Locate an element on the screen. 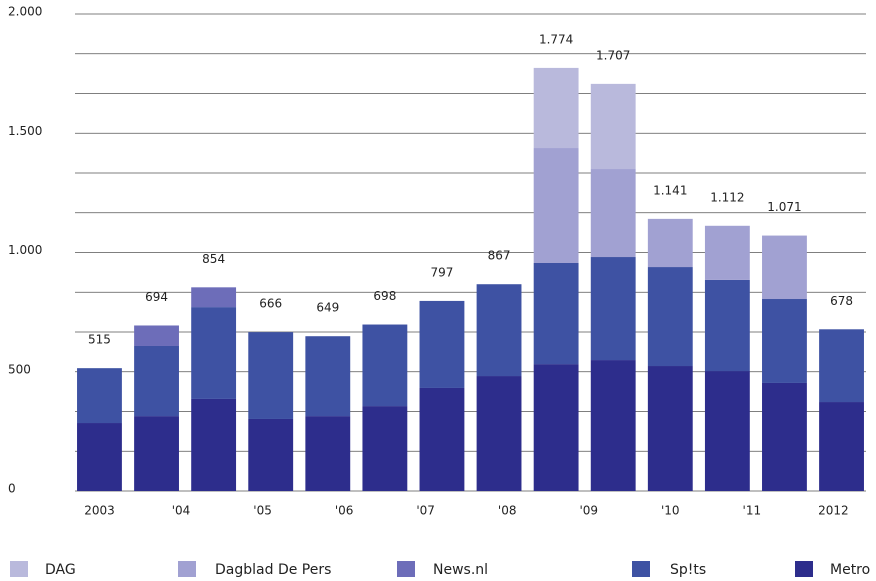 This screenshot has height=581, width=876. x-tick-label: 2012 is located at coordinates (833, 511).